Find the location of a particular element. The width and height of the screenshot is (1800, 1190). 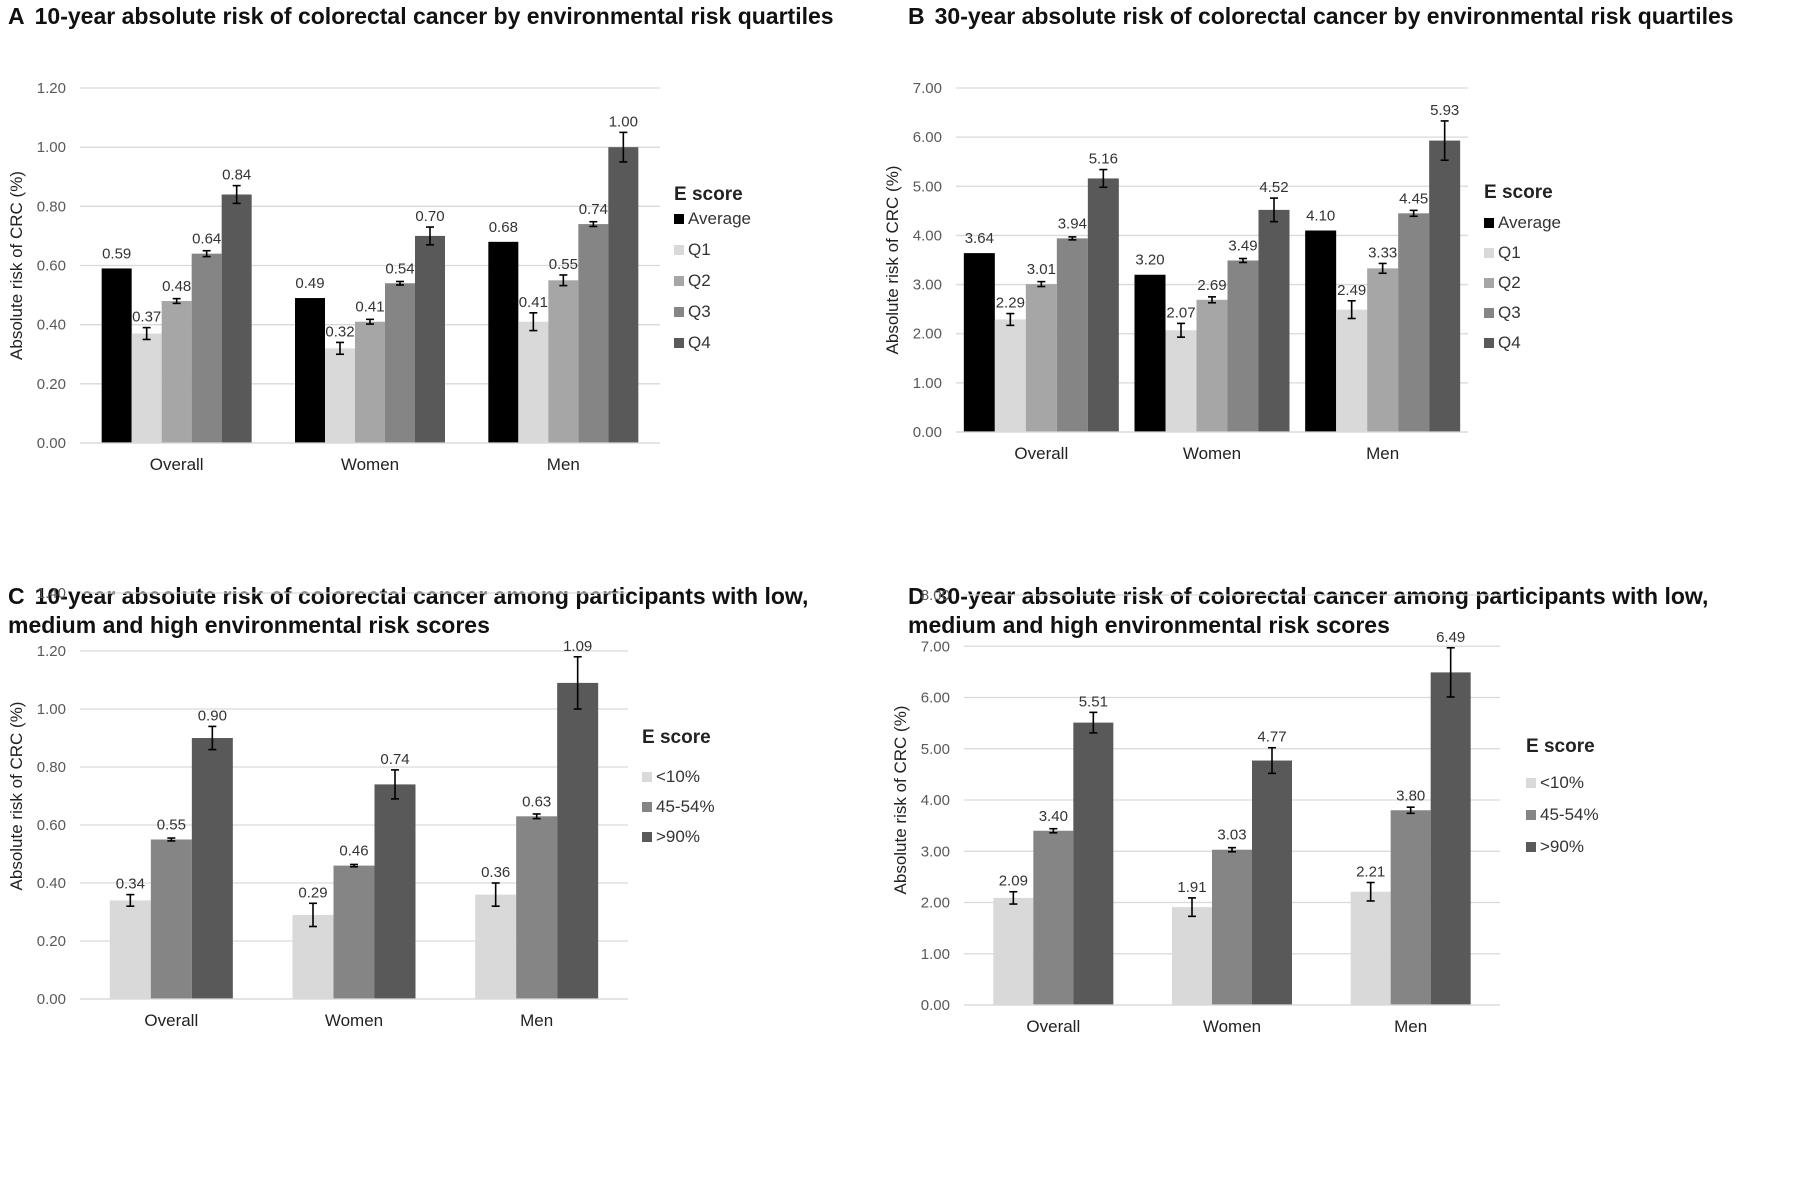

data-label: 0.68 is located at coordinates (503, 227).